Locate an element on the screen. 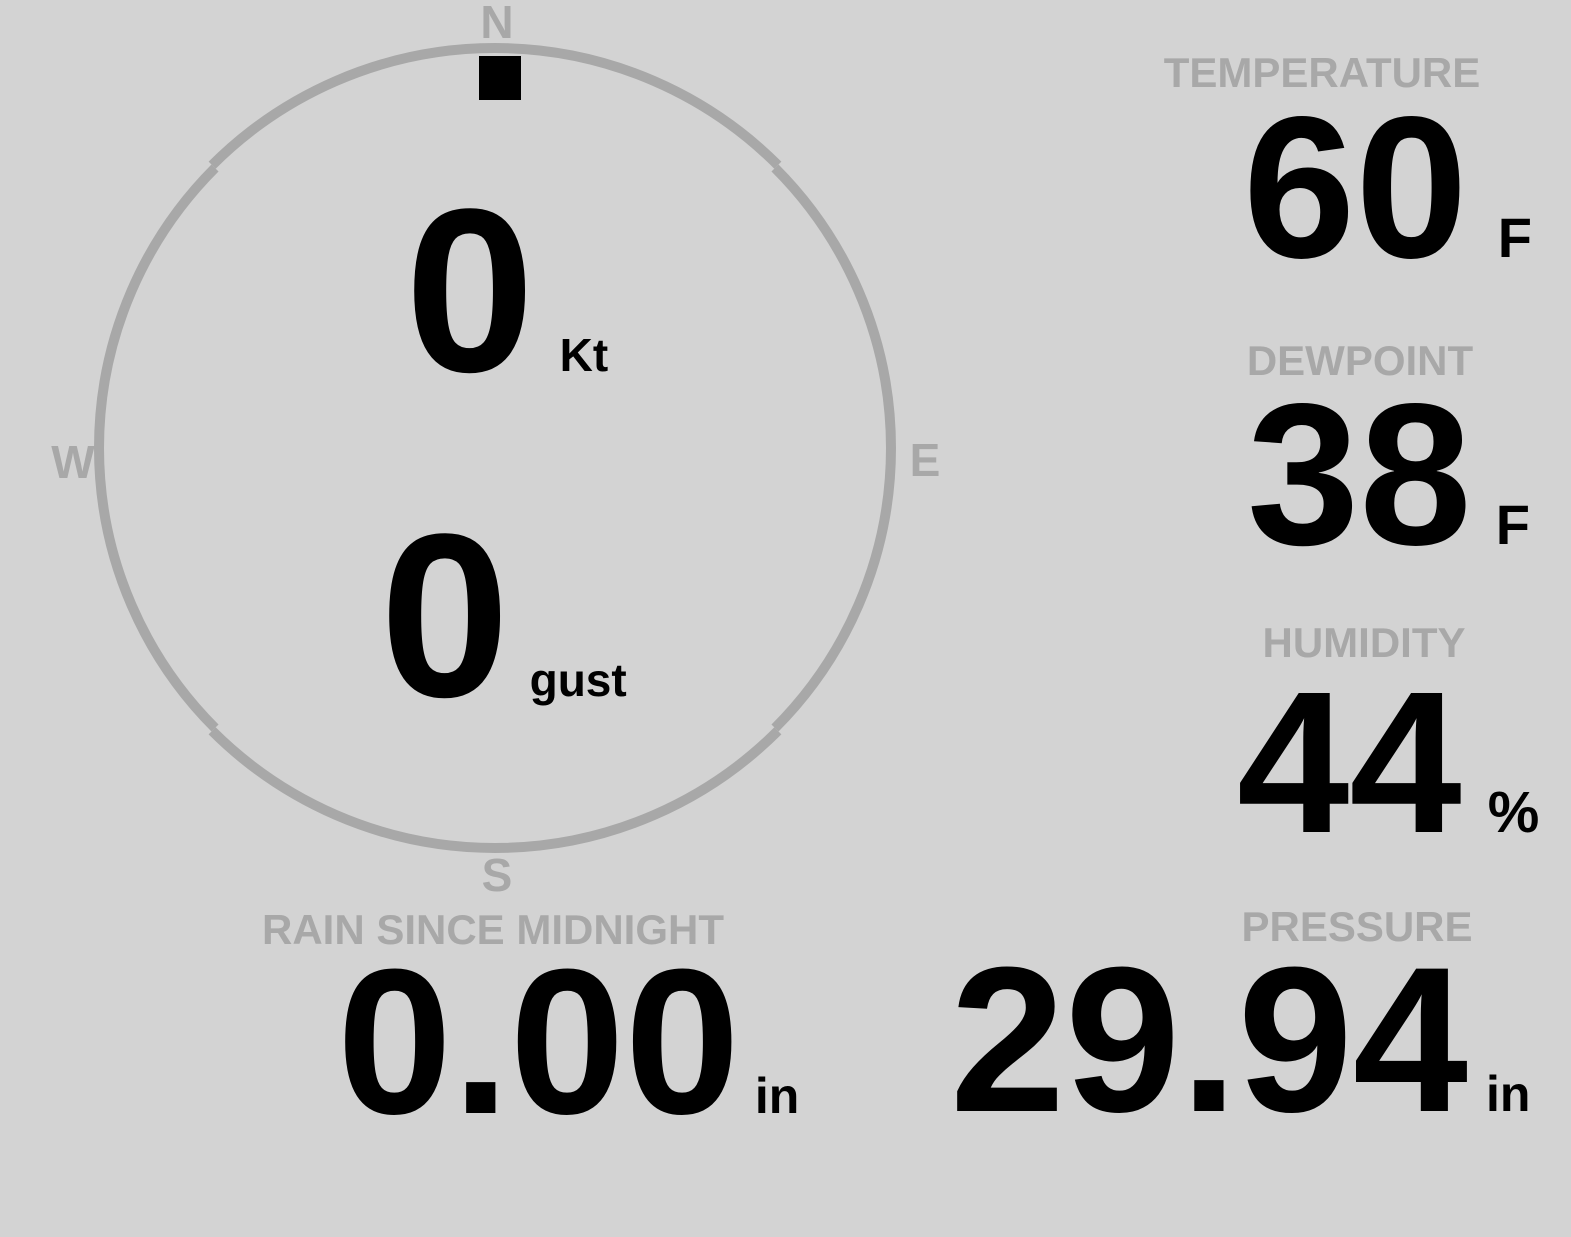  wind-speed-value: 0 is located at coordinates (470, 291).